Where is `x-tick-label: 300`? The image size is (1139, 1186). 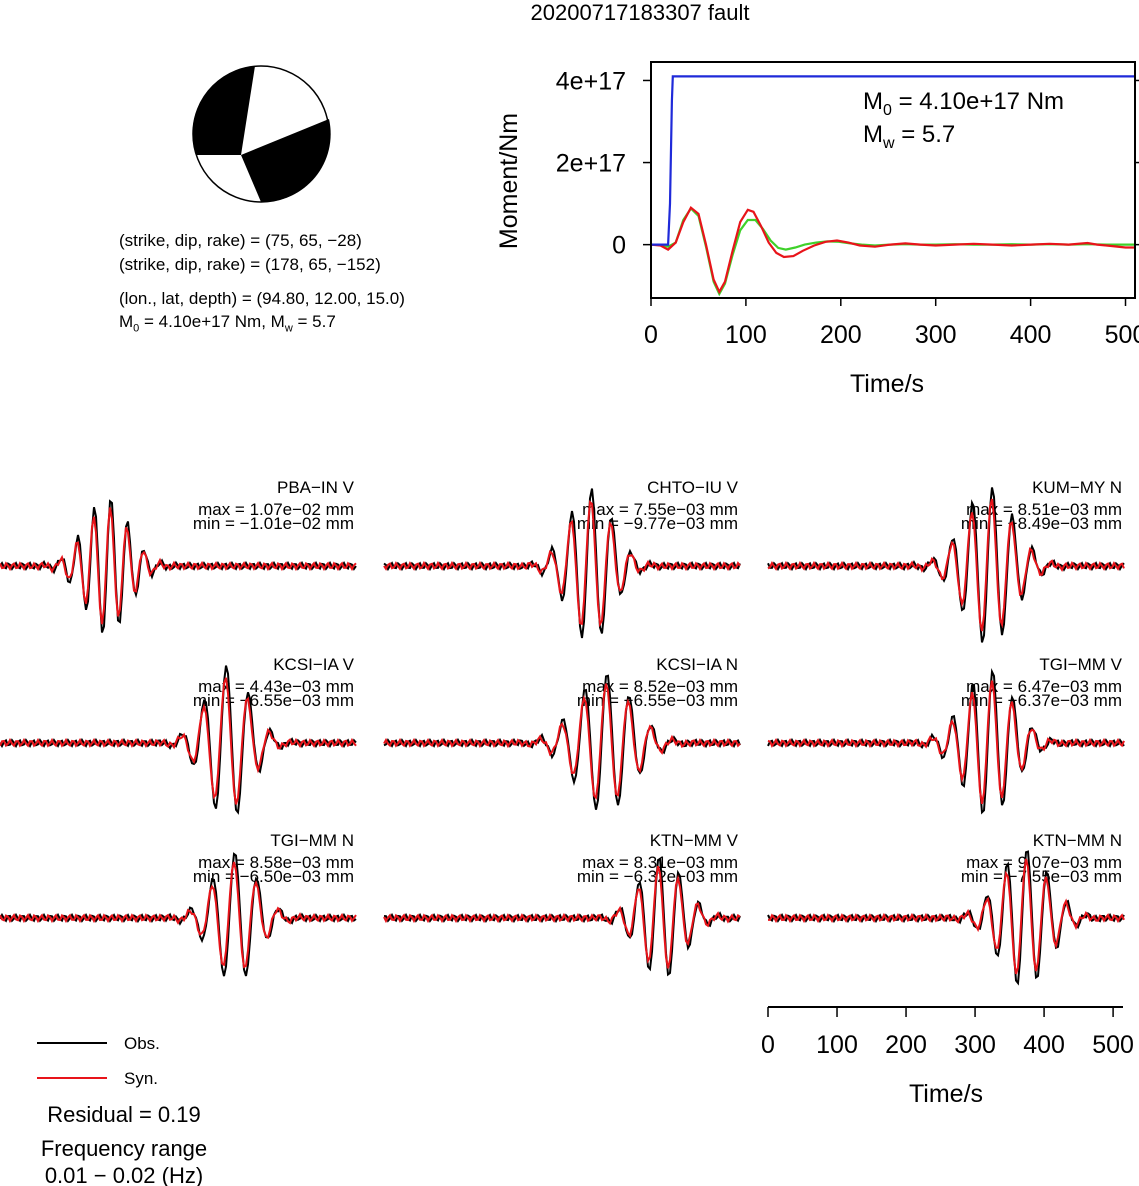 x-tick-label: 300 is located at coordinates (936, 335).